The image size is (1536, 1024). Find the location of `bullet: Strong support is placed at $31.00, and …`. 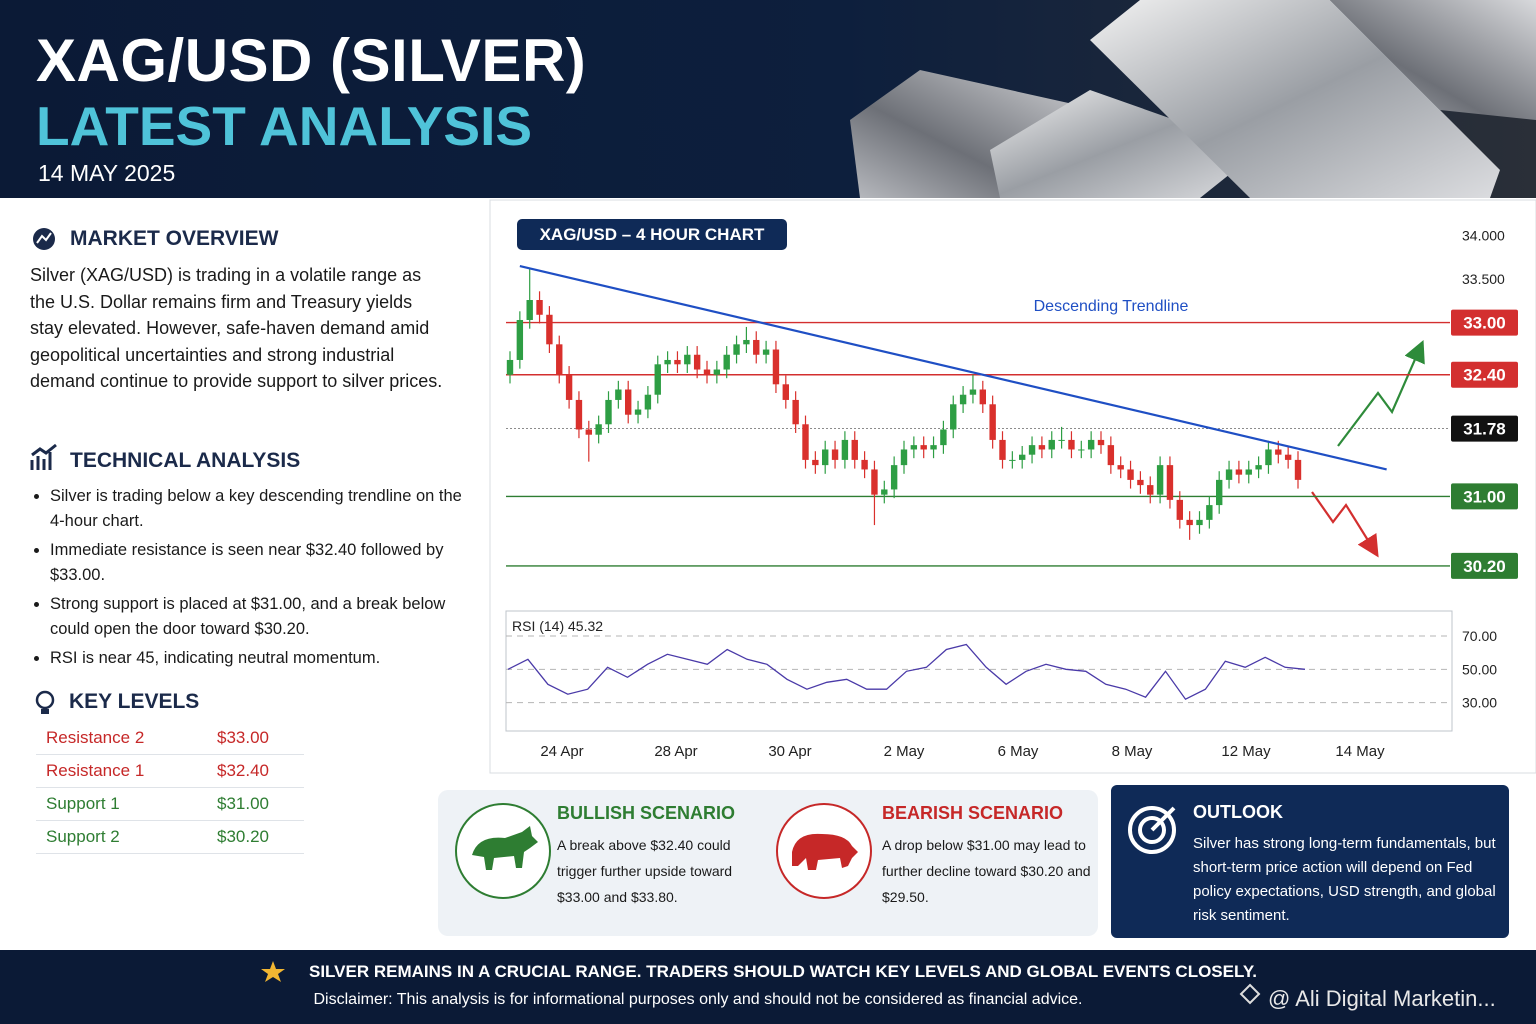

bullet: Strong support is placed at $31.00, and … is located at coordinates (265, 617).